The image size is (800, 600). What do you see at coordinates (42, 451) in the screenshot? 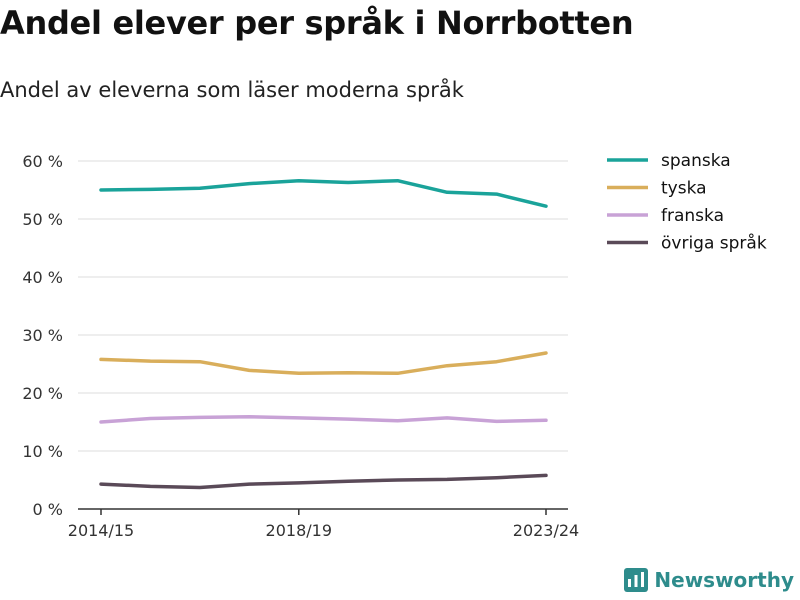
I see `y-tick-label: 10 %` at bounding box center [42, 451].